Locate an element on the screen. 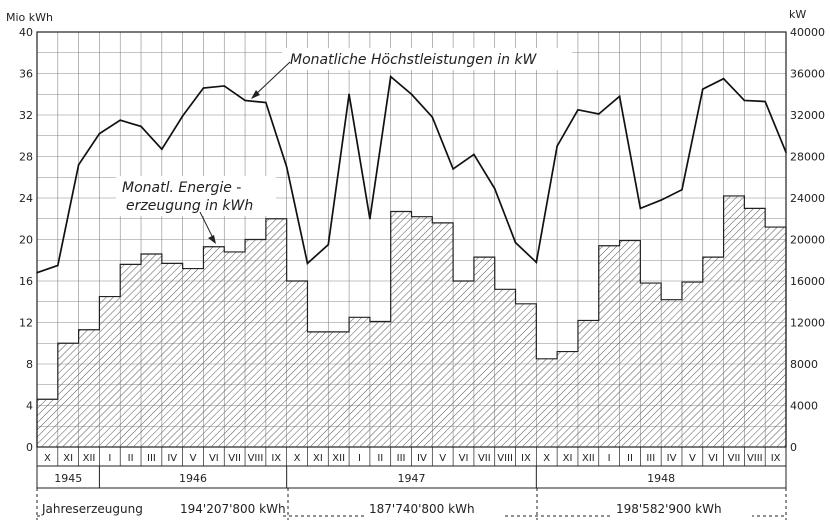 This screenshot has width=830, height=520. annual-label: Jahreserzeugung is located at coordinates (92, 509).